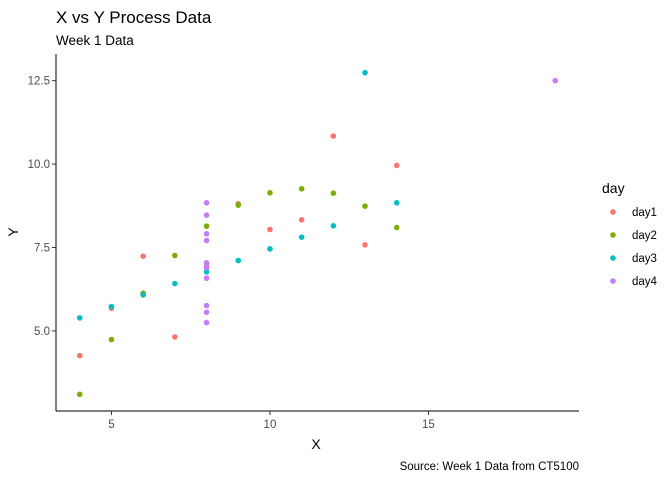 The image size is (672, 480). Describe the element at coordinates (316, 444) in the screenshot. I see `x-axis-title: X` at that location.